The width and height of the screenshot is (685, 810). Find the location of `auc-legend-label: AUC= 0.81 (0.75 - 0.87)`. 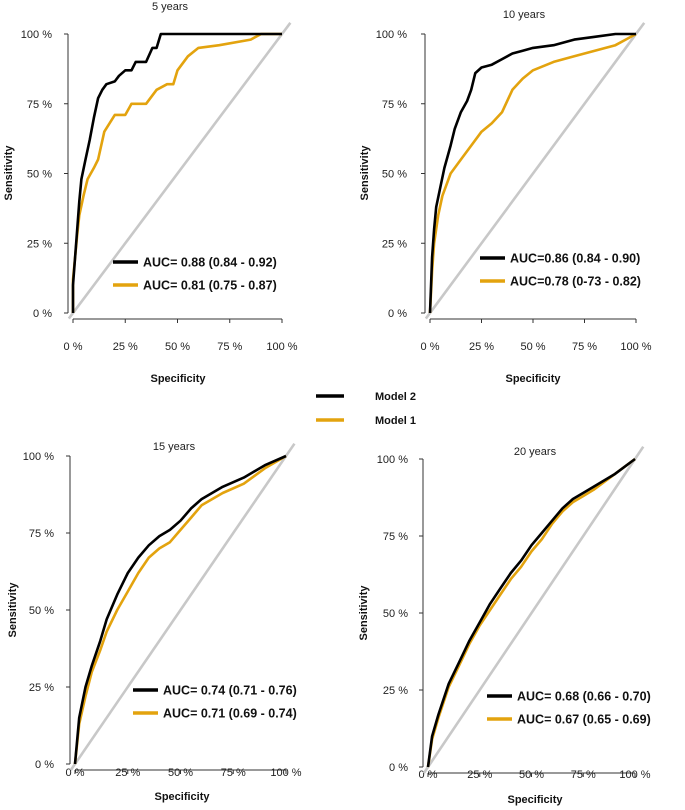

auc-legend-label: AUC= 0.81 (0.75 - 0.87) is located at coordinates (210, 286).